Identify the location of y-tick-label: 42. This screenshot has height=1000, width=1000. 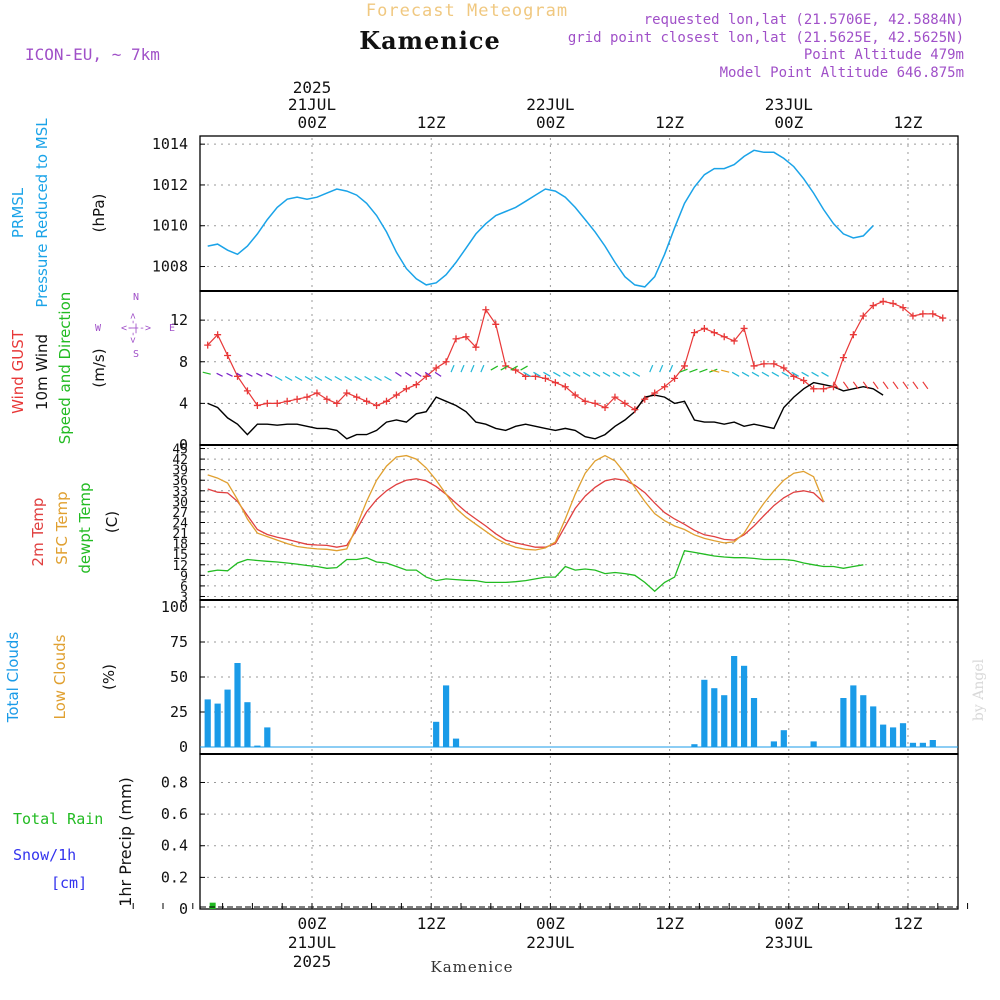
(180, 460).